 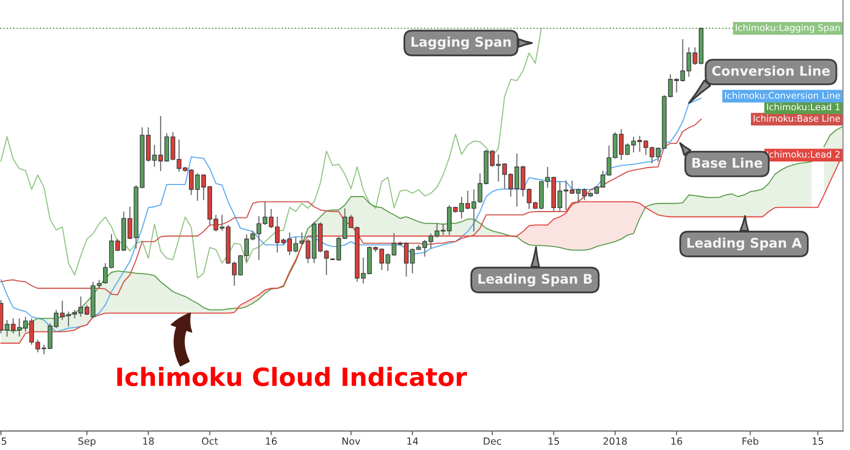 What do you see at coordinates (210, 441) in the screenshot?
I see `x-tick-label: Oct` at bounding box center [210, 441].